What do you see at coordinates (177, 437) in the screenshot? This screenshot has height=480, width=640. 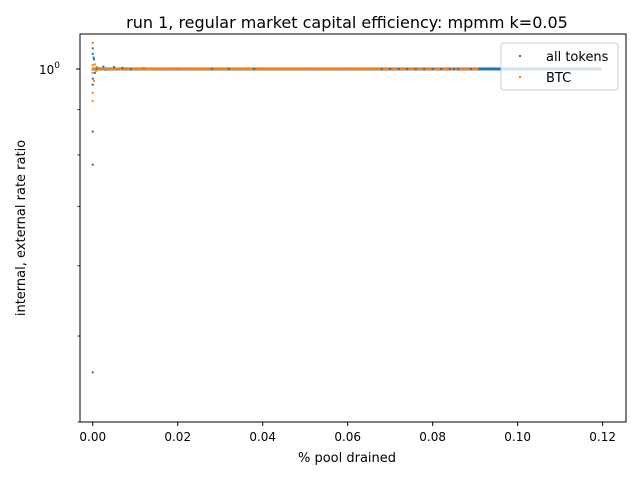 I see `x-tick-label: 0.02` at bounding box center [177, 437].